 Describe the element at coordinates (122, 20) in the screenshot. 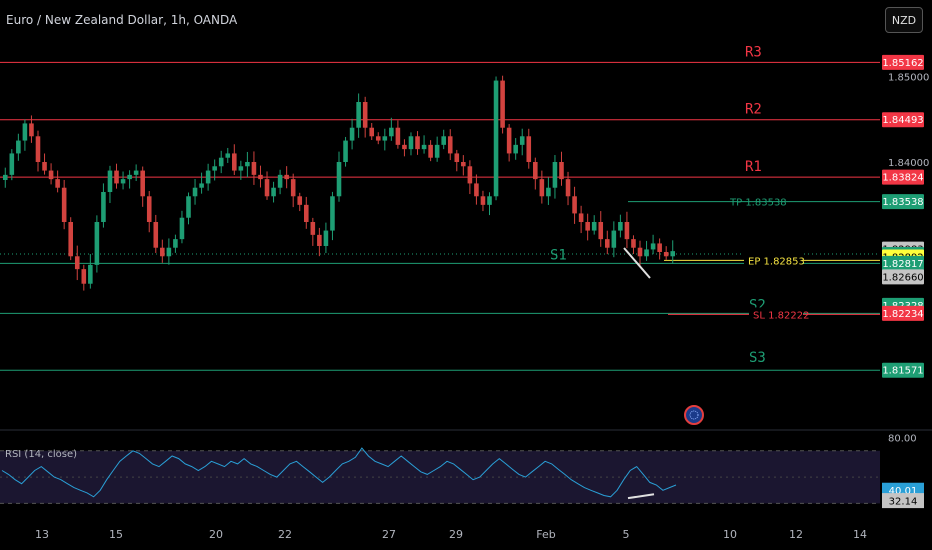

I see `chart-title: Euro / New Zealand Dollar, 1h, OANDA` at that location.